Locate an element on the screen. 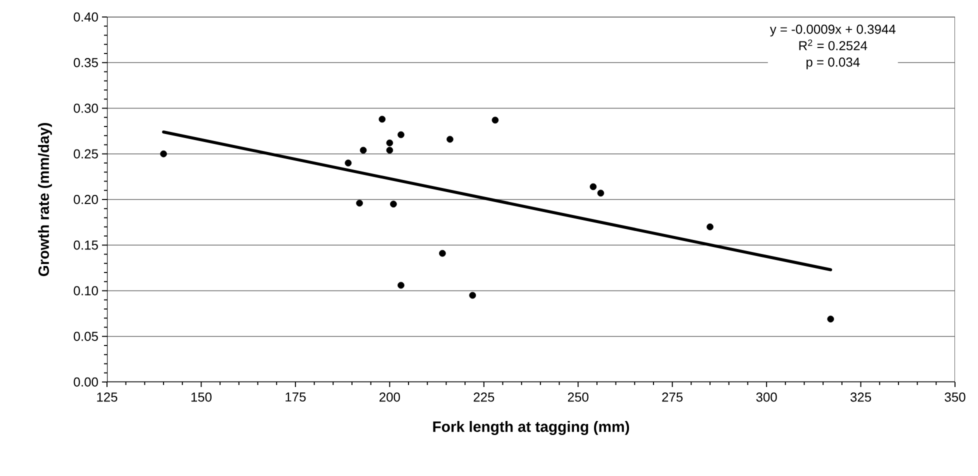 This screenshot has height=476, width=978. y-tick-label: 0.20 is located at coordinates (86, 199).